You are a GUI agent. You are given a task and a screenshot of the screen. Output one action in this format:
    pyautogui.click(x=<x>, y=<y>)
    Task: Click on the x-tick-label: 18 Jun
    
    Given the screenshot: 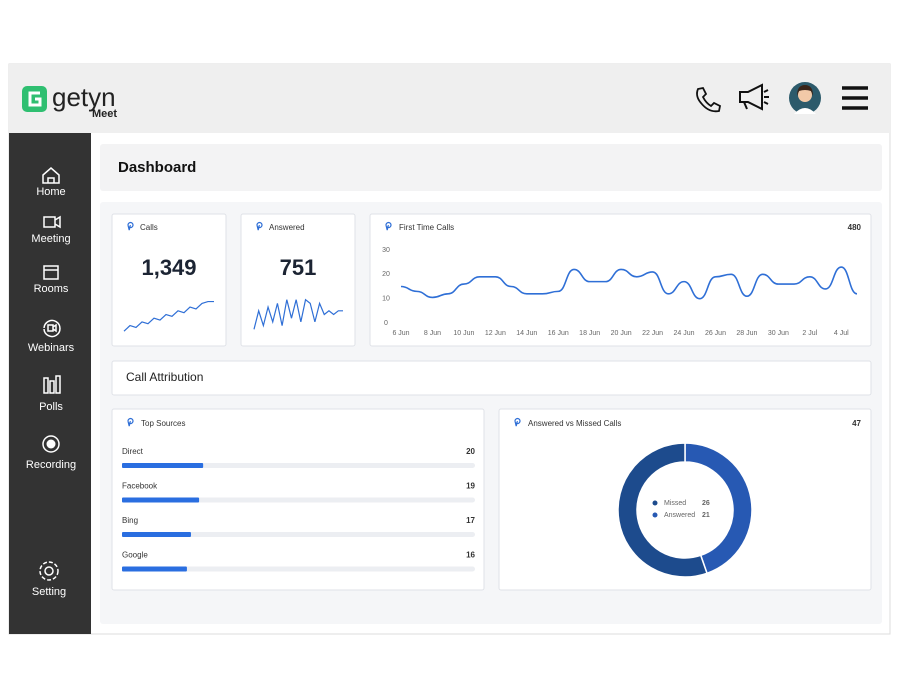 What is the action you would take?
    pyautogui.click(x=589, y=333)
    